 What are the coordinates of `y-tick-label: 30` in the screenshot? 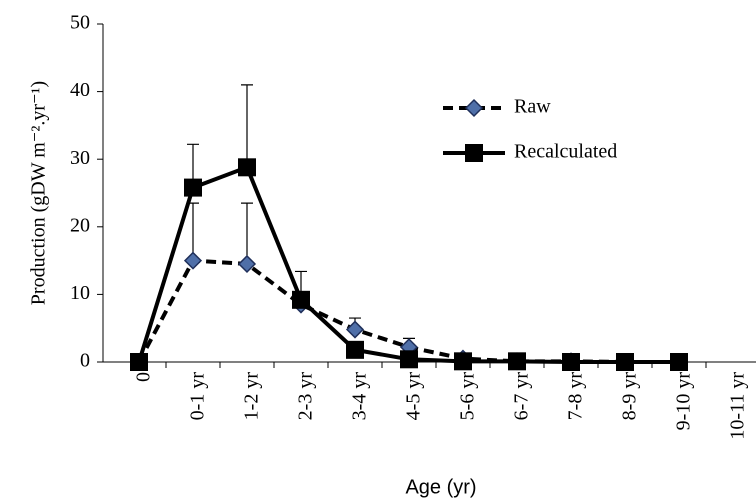 It's located at (80, 158).